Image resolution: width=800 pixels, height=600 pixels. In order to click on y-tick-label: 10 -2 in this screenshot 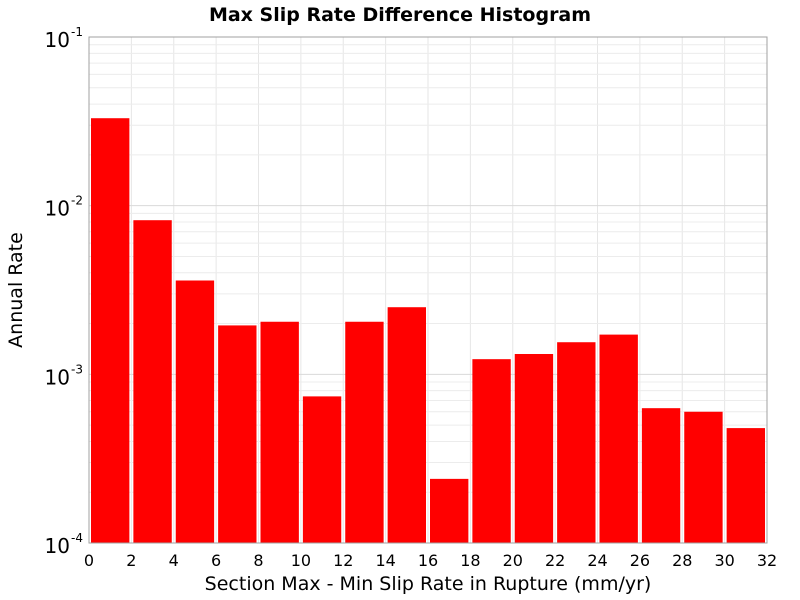, I will do `click(64, 207)`.